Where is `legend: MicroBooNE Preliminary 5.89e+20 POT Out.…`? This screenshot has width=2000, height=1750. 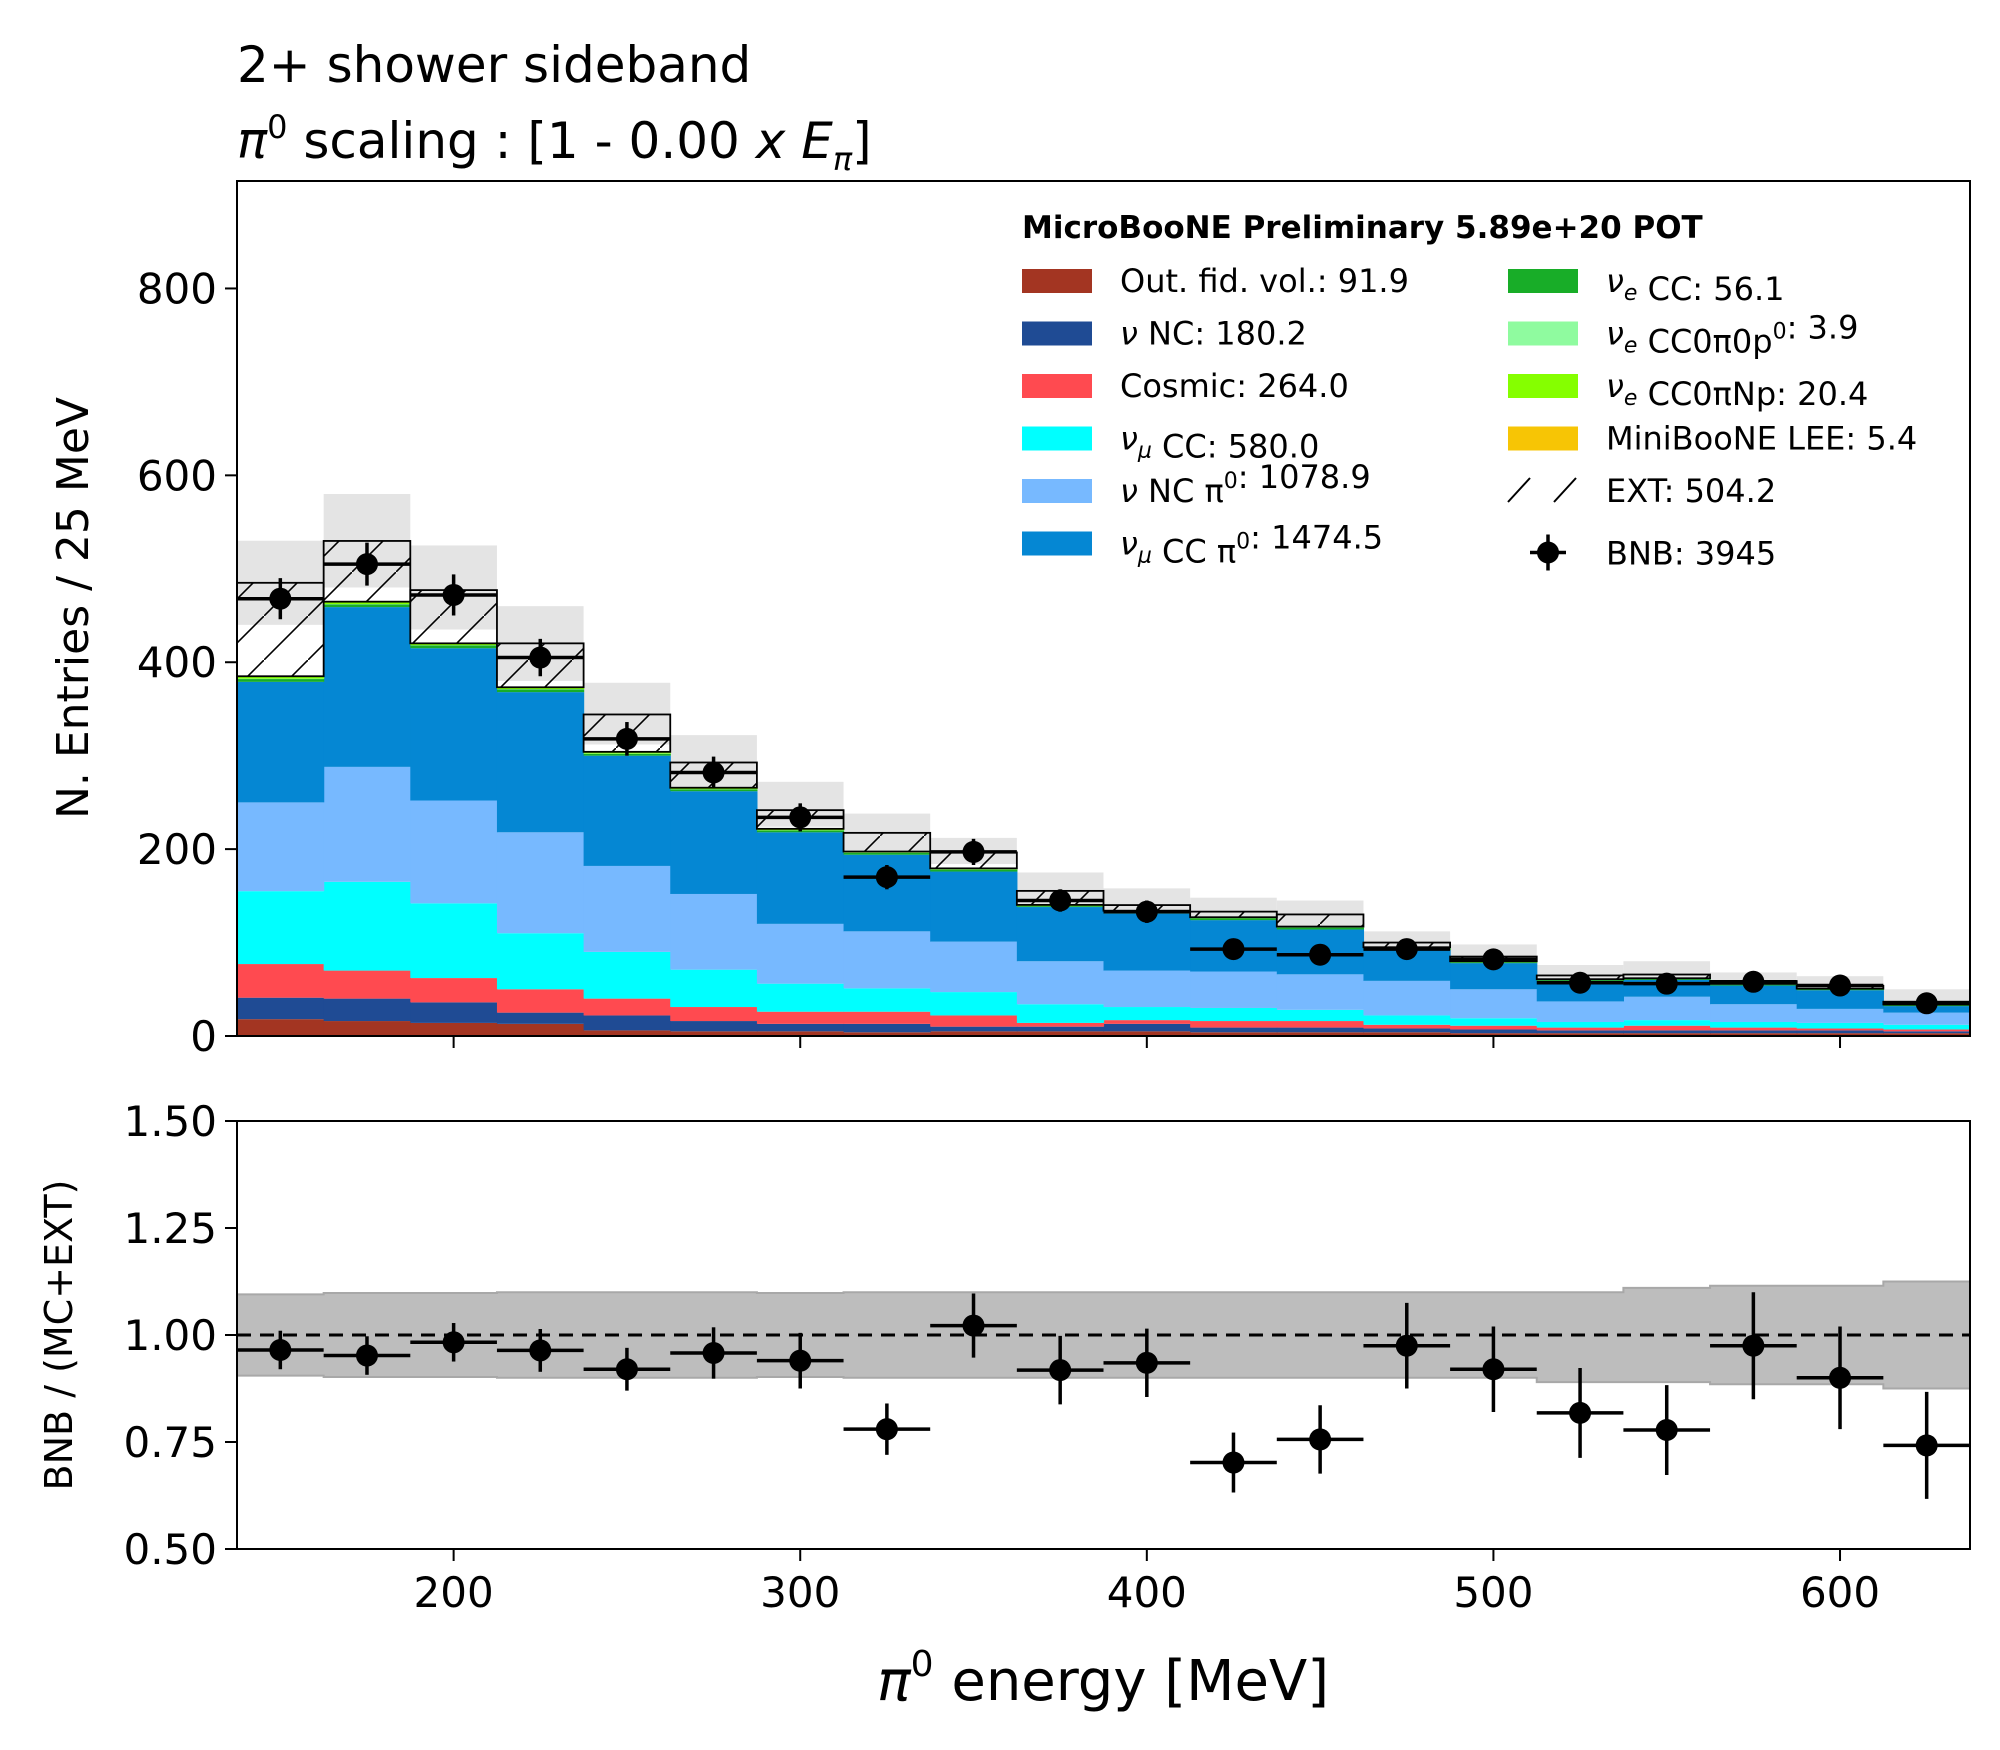
legend: MicroBooNE Preliminary 5.89e+20 POT Out.… is located at coordinates (1469, 391).